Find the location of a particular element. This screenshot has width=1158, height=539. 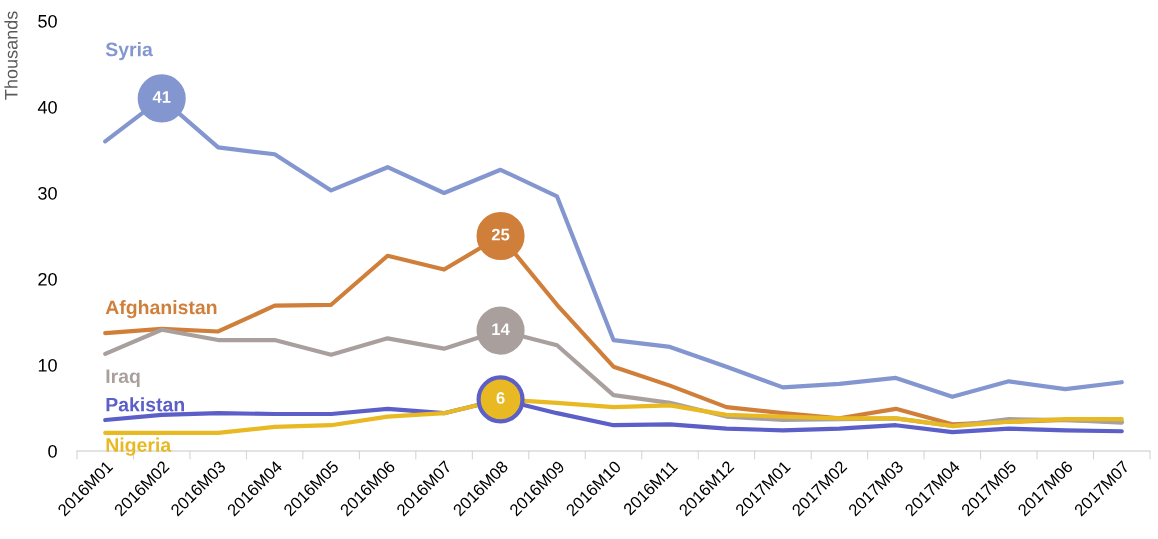

annotation: 6 is located at coordinates (500, 398).